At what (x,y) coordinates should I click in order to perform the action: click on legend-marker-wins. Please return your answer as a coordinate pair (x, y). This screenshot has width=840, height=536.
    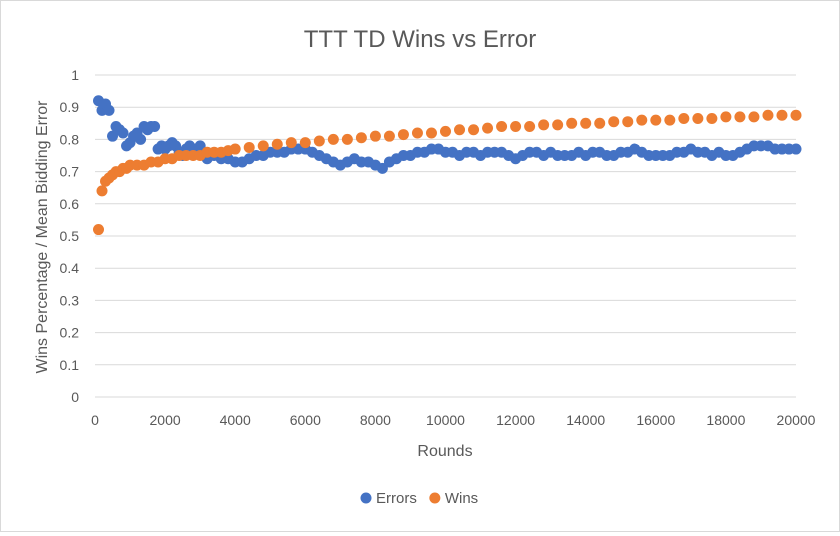
    Looking at the image, I should click on (435, 498).